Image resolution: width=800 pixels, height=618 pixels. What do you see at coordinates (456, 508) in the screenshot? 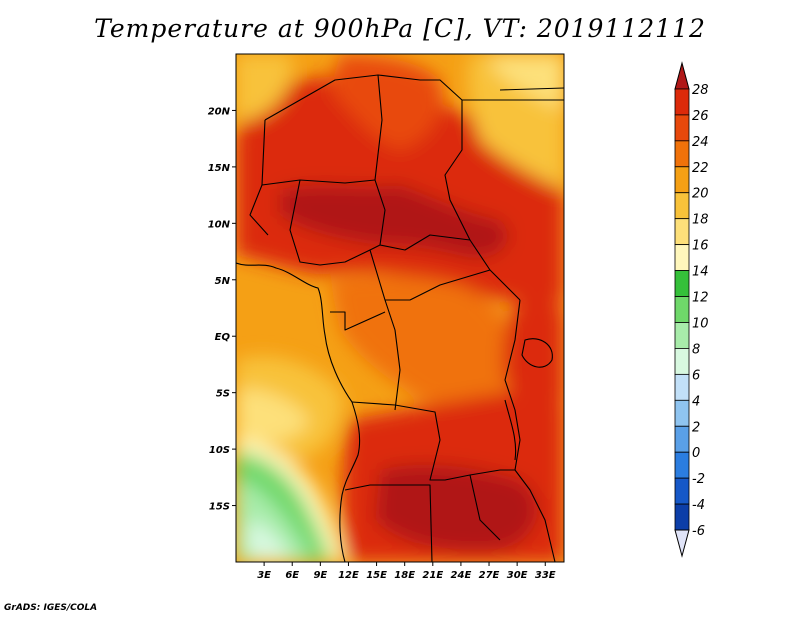
I see `field-south-core` at bounding box center [456, 508].